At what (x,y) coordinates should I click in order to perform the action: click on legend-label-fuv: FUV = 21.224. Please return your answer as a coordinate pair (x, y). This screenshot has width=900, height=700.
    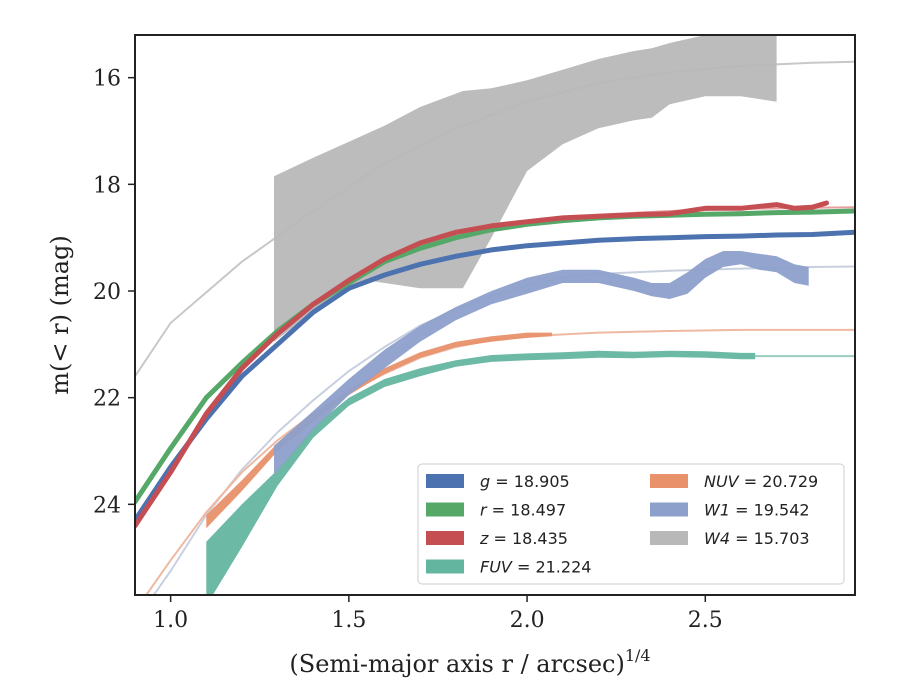
    Looking at the image, I should click on (535, 567).